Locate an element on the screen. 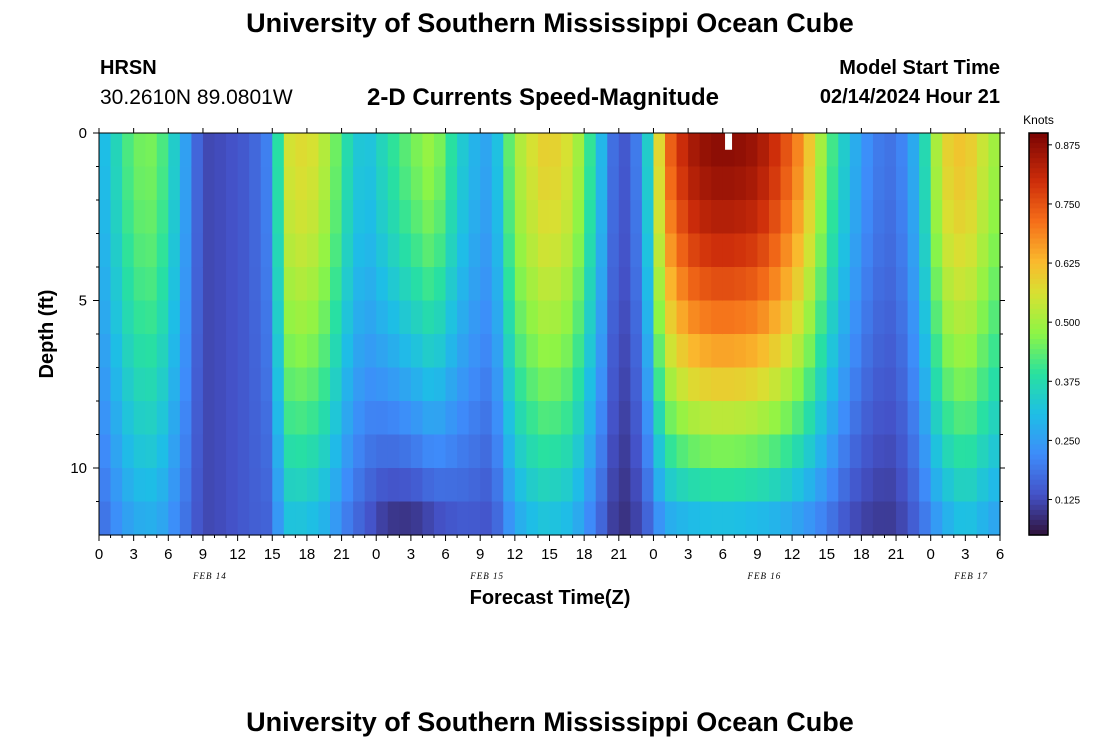 The image size is (1100, 750). y-axis-label: Depth (ft) is located at coordinates (47, 334).